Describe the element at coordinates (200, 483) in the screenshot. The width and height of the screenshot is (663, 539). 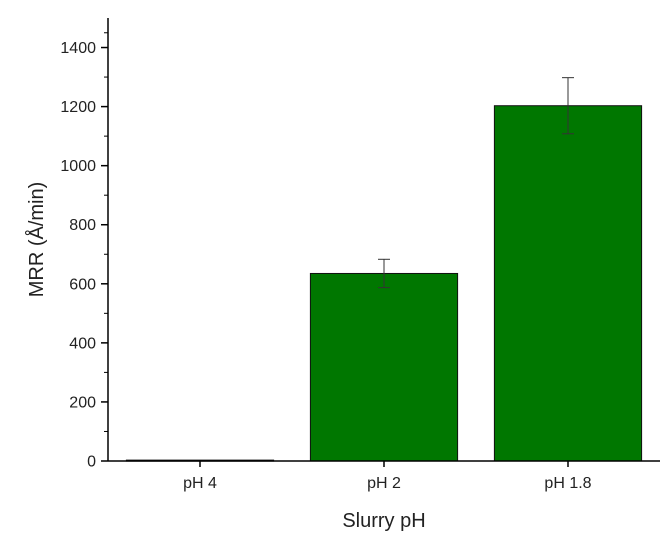
I see `x-tick-label: pH 4` at that location.